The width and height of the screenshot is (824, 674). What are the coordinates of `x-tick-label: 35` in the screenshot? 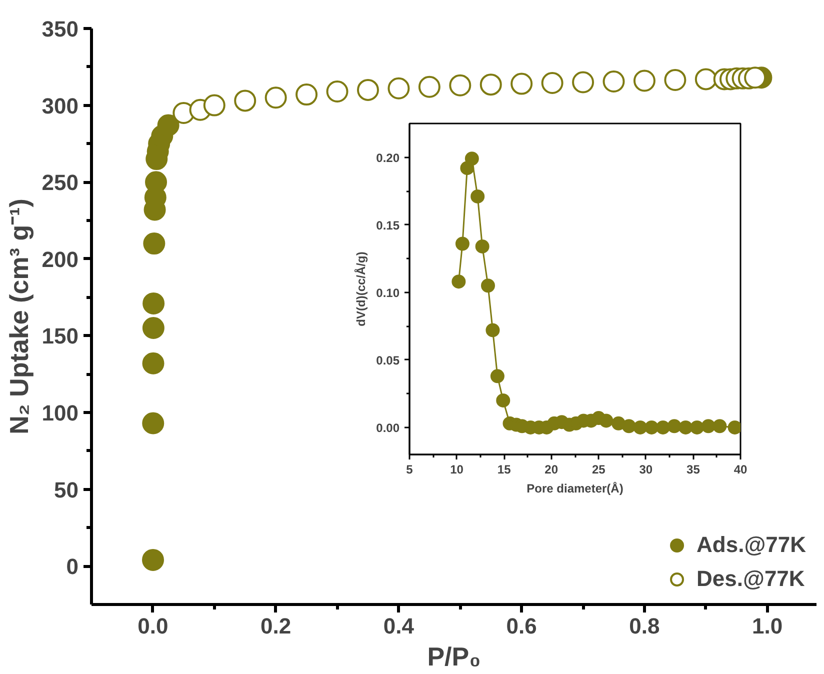 It's located at (693, 469).